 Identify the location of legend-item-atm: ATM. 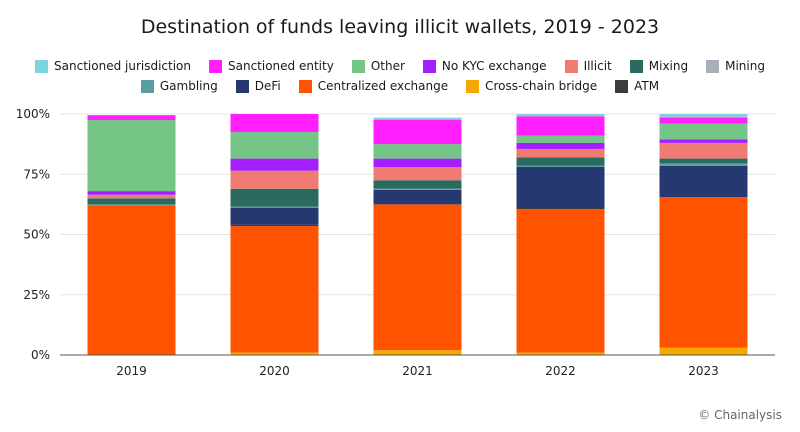
(637, 86).